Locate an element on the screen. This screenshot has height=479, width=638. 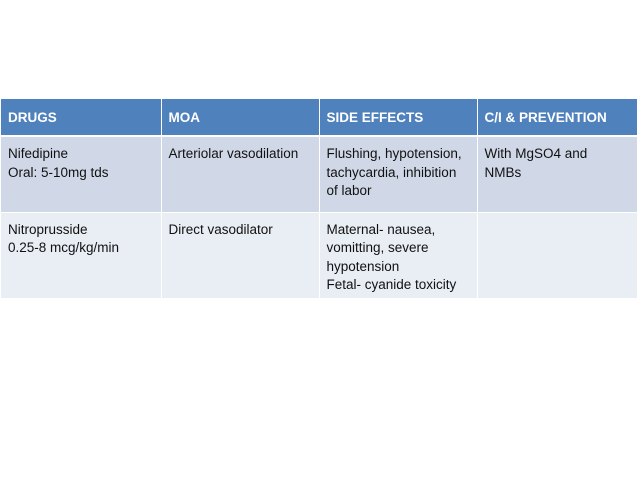
header-side-effects: SIDE EFFECTS is located at coordinates (398, 118).